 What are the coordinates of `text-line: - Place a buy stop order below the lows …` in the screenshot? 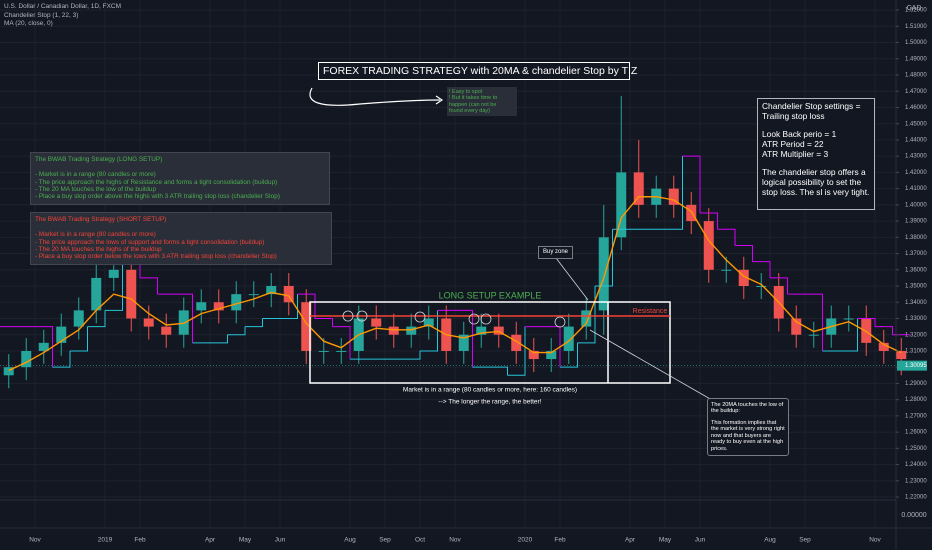 It's located at (156, 257).